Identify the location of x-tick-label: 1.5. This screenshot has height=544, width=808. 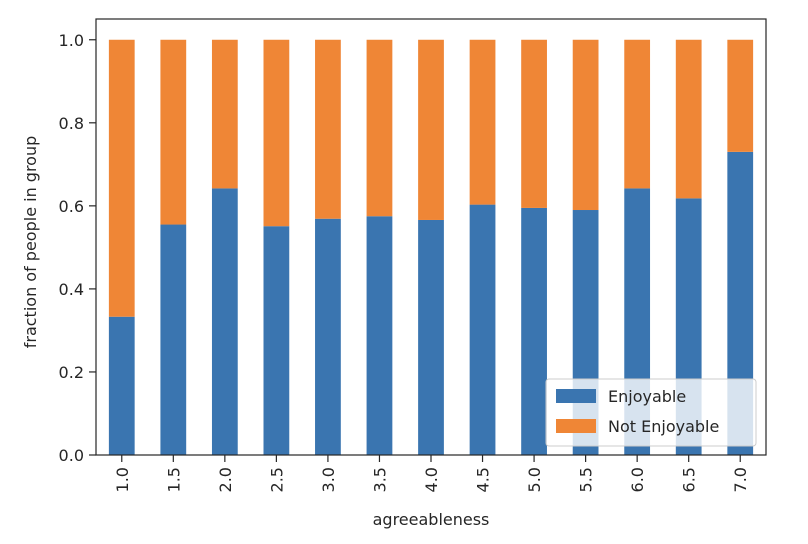
(173, 479).